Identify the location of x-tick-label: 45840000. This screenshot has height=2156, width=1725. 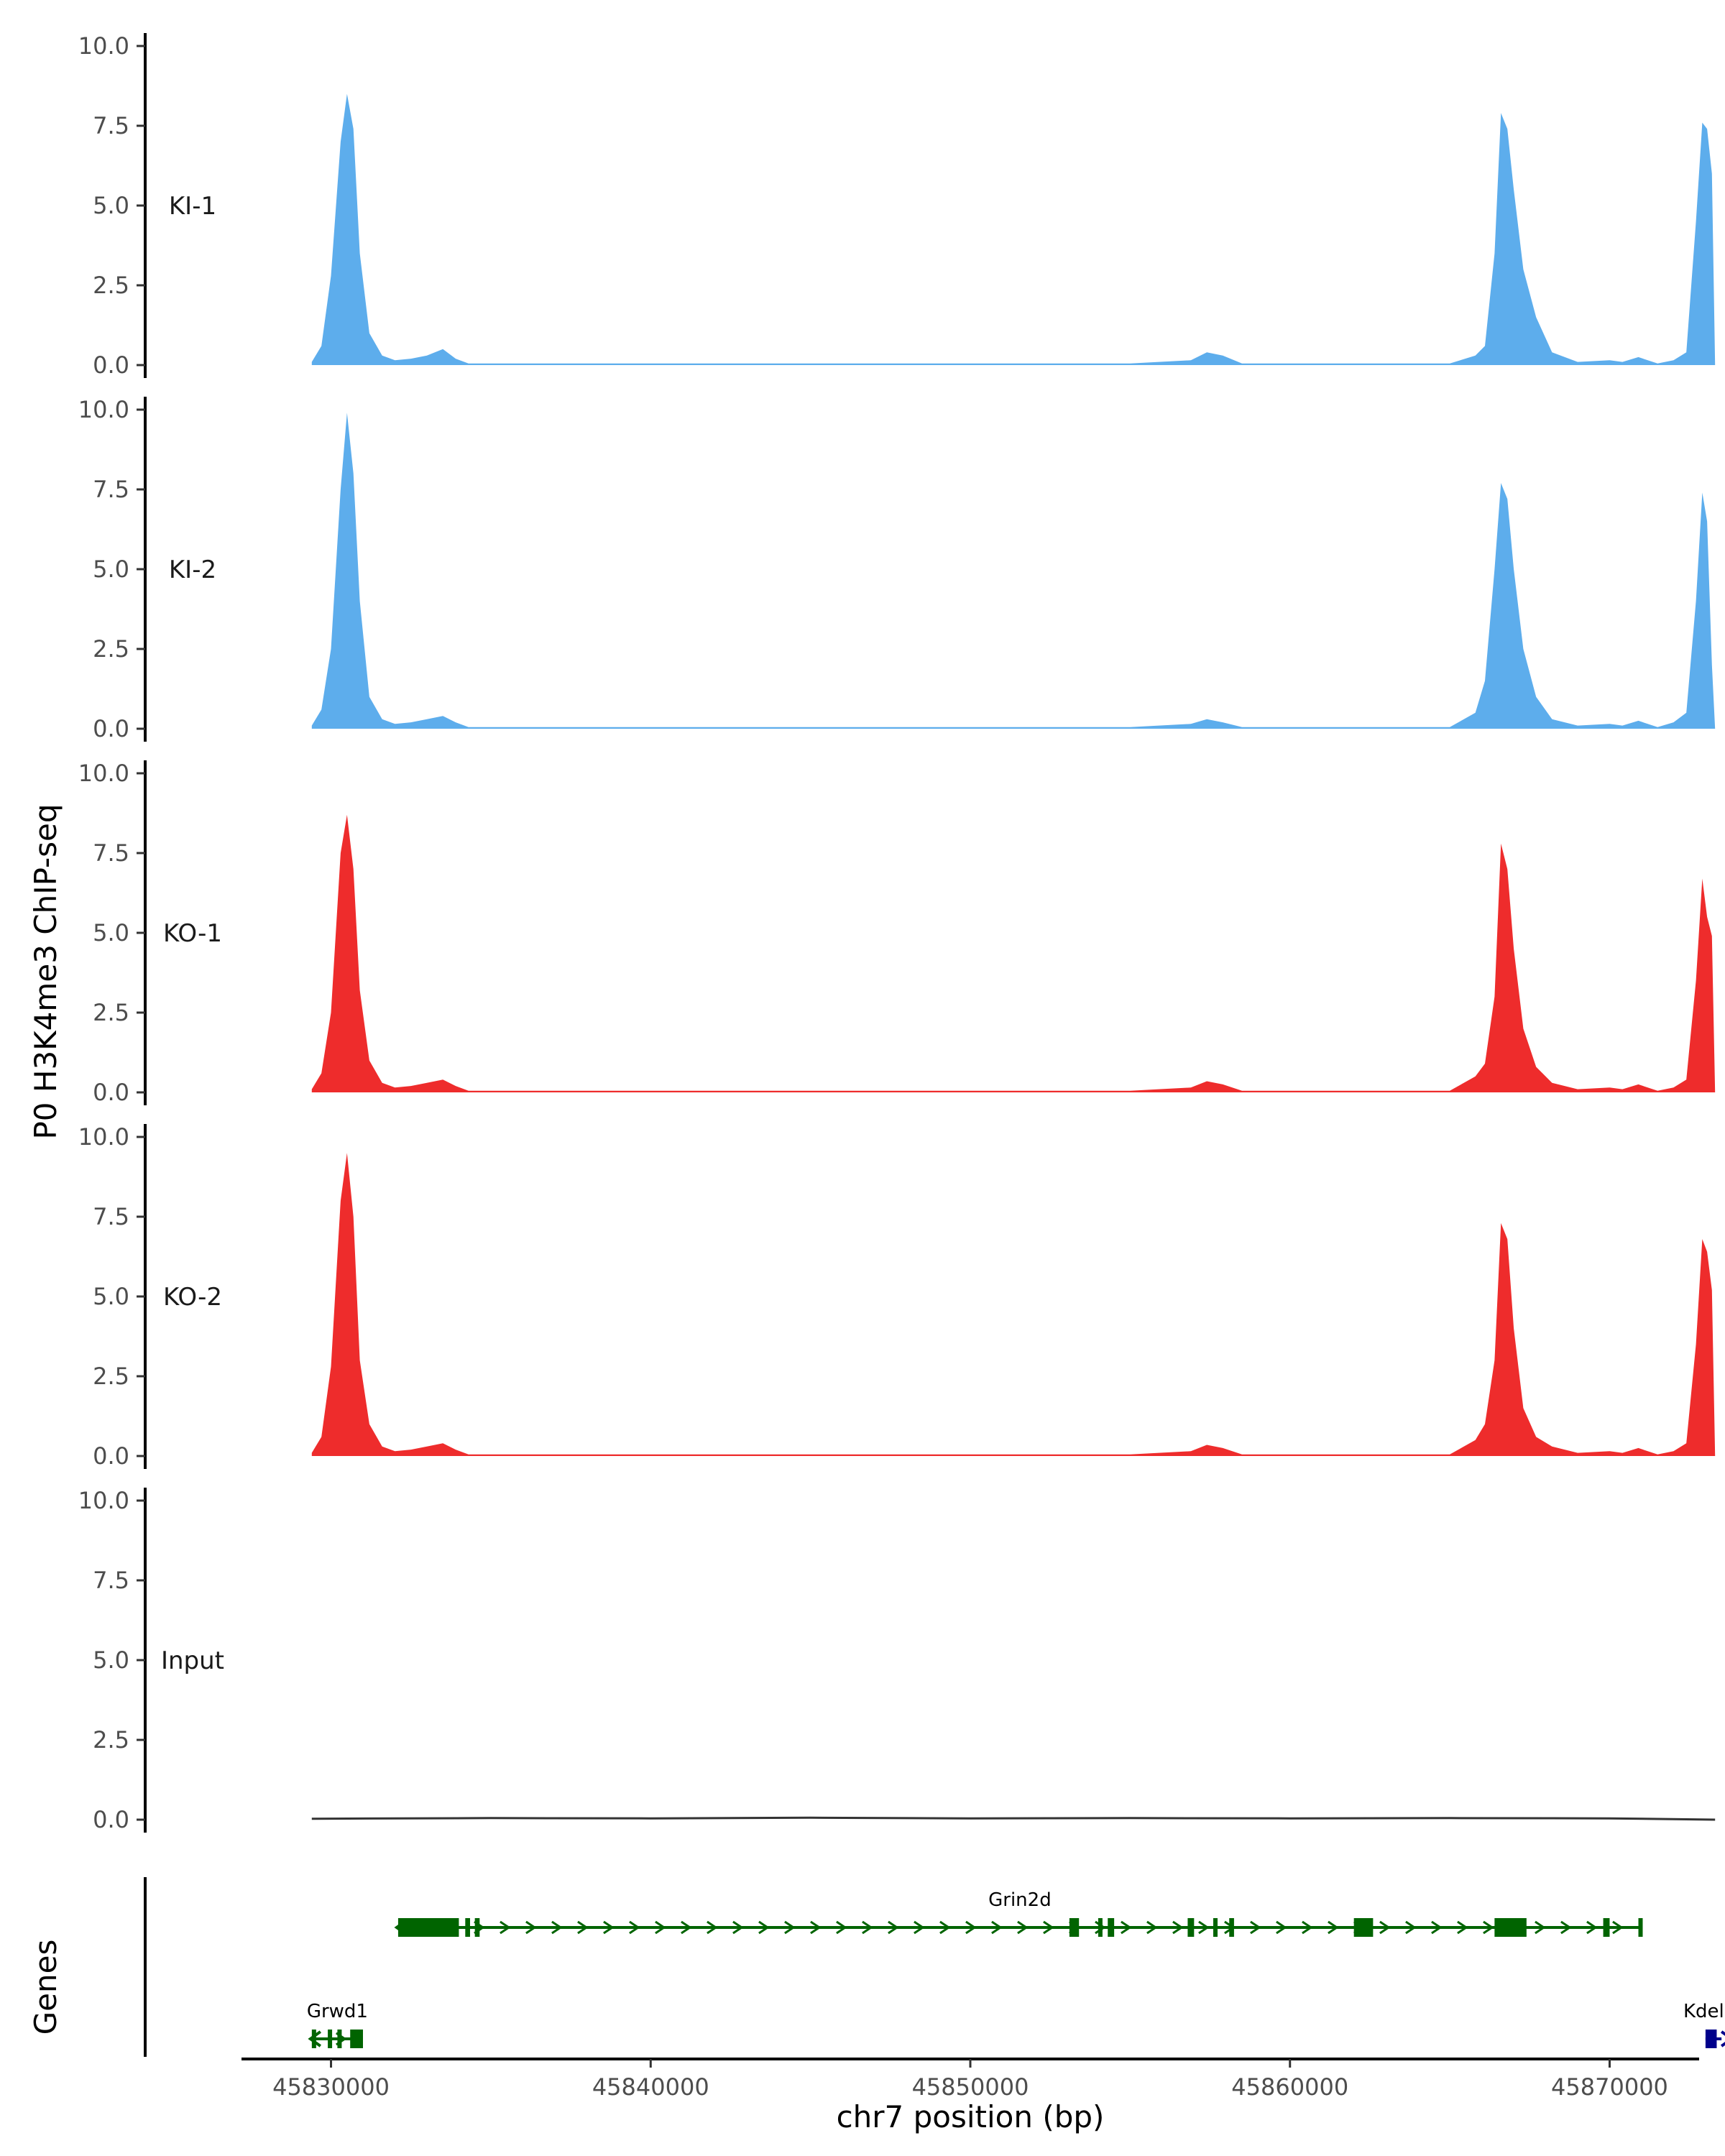
(650, 2087).